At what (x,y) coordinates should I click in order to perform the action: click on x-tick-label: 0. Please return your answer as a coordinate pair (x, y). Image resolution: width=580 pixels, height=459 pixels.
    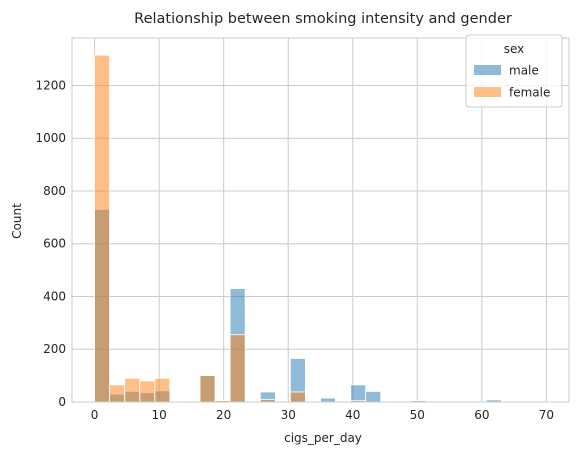
    Looking at the image, I should click on (95, 415).